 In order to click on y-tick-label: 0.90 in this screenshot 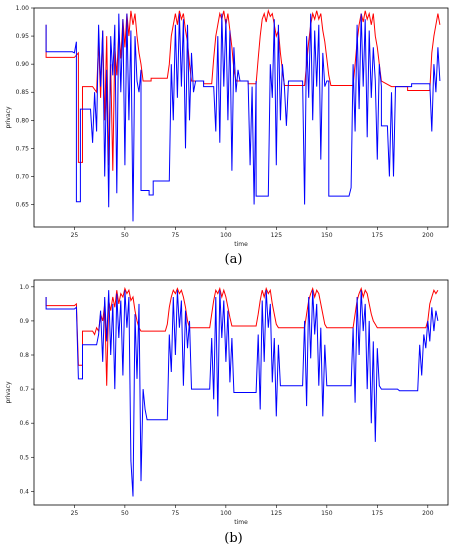, I will do `click(23, 64)`.